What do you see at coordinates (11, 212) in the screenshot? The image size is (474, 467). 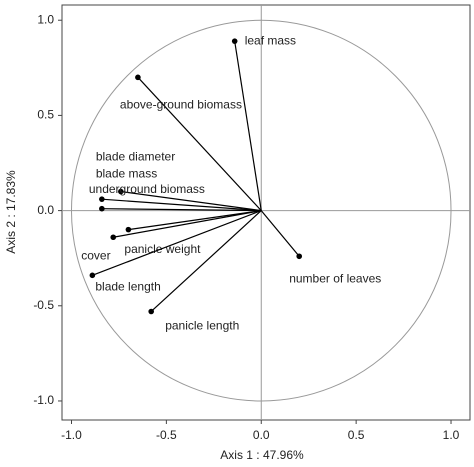 I see `y-axis-title: Axis 2 : 17.83%` at bounding box center [11, 212].